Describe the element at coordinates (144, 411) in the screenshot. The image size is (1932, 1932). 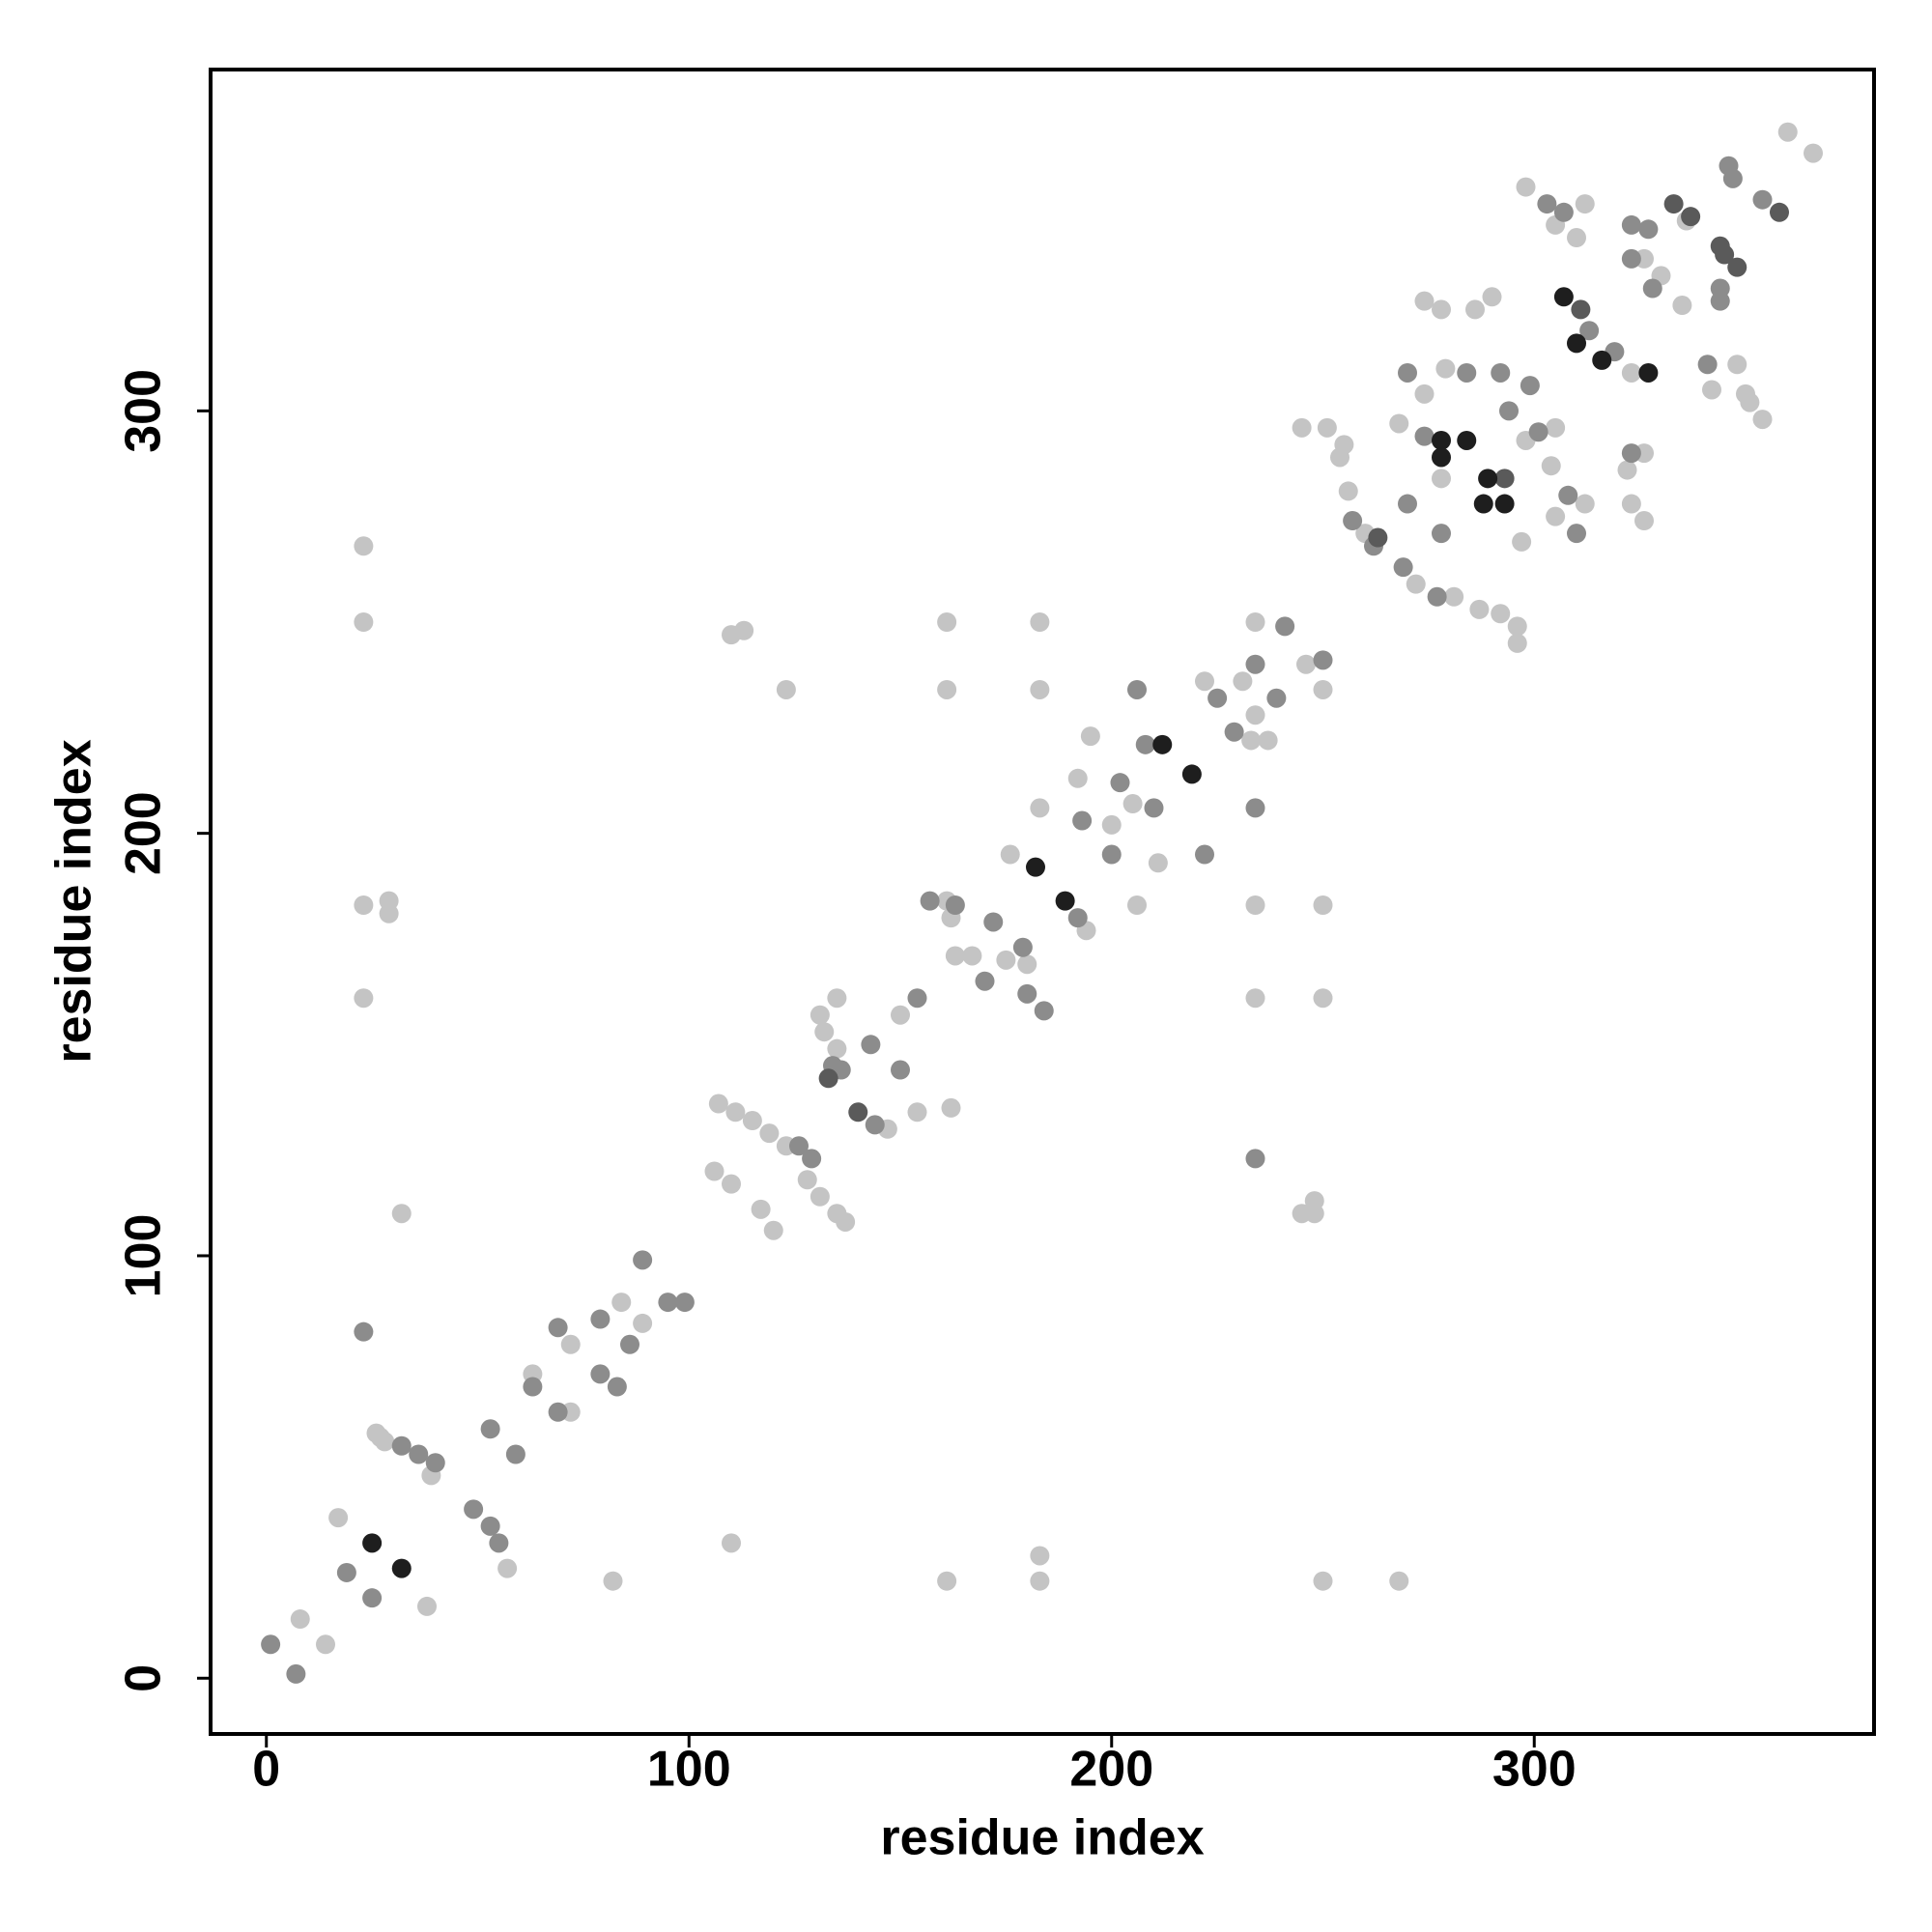
I see `y-tick-label: 300` at that location.